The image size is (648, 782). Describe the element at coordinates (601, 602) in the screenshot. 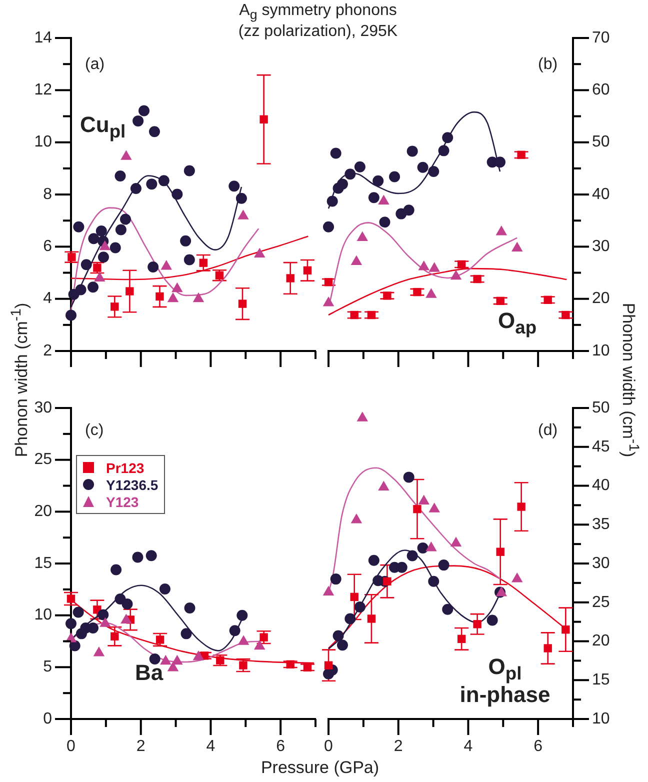

I see `y2-tick-label: 25` at that location.